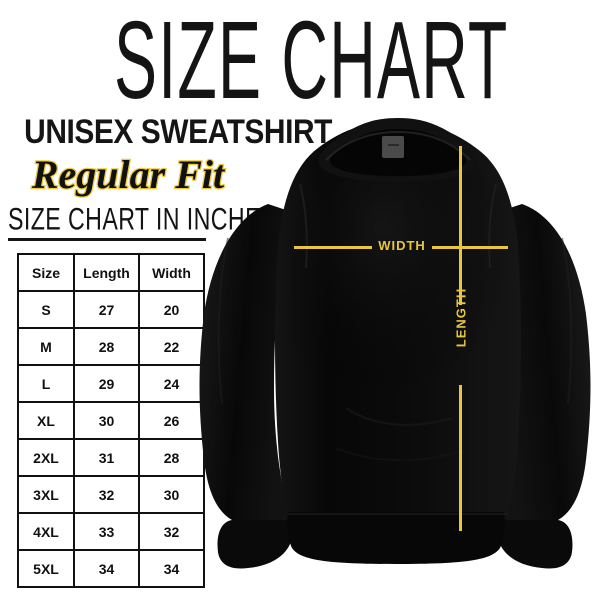  I want to click on cell-length: 32, so click(106, 494).